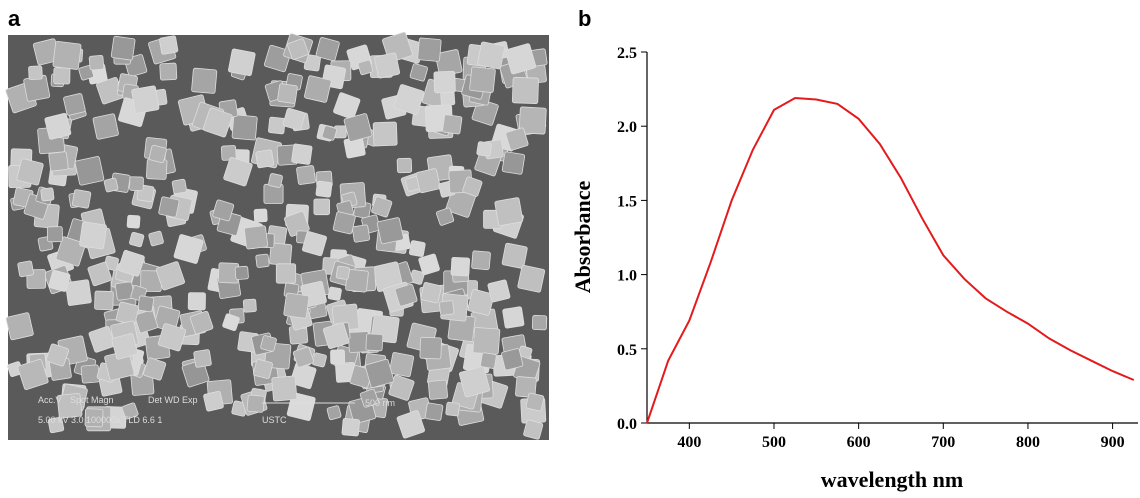  I want to click on sem-text: Det WD Exp, so click(173, 400).